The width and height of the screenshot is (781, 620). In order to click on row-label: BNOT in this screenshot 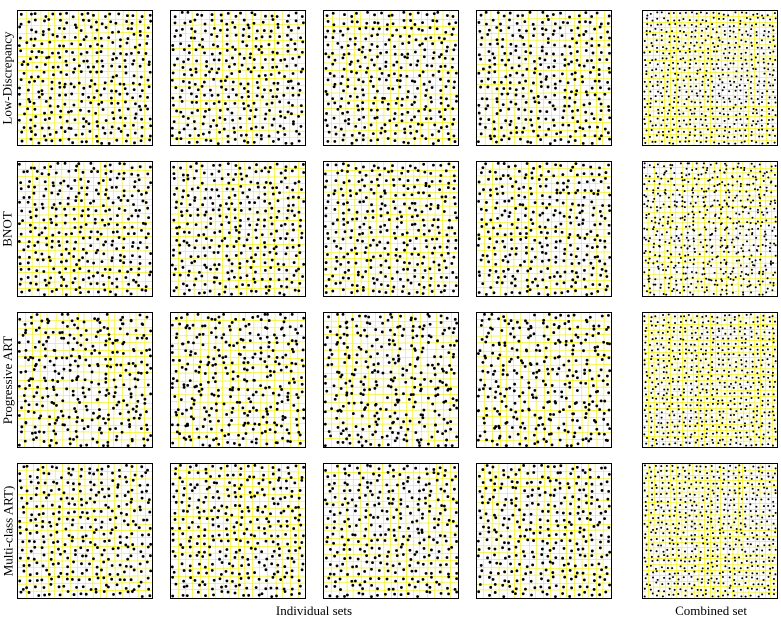, I will do `click(8, 229)`.